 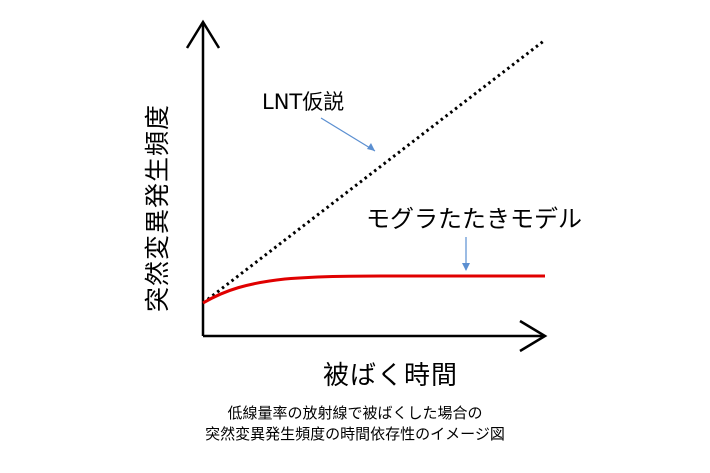 What do you see at coordinates (203, 34) in the screenshot?
I see `y-axis-arrowhead` at bounding box center [203, 34].